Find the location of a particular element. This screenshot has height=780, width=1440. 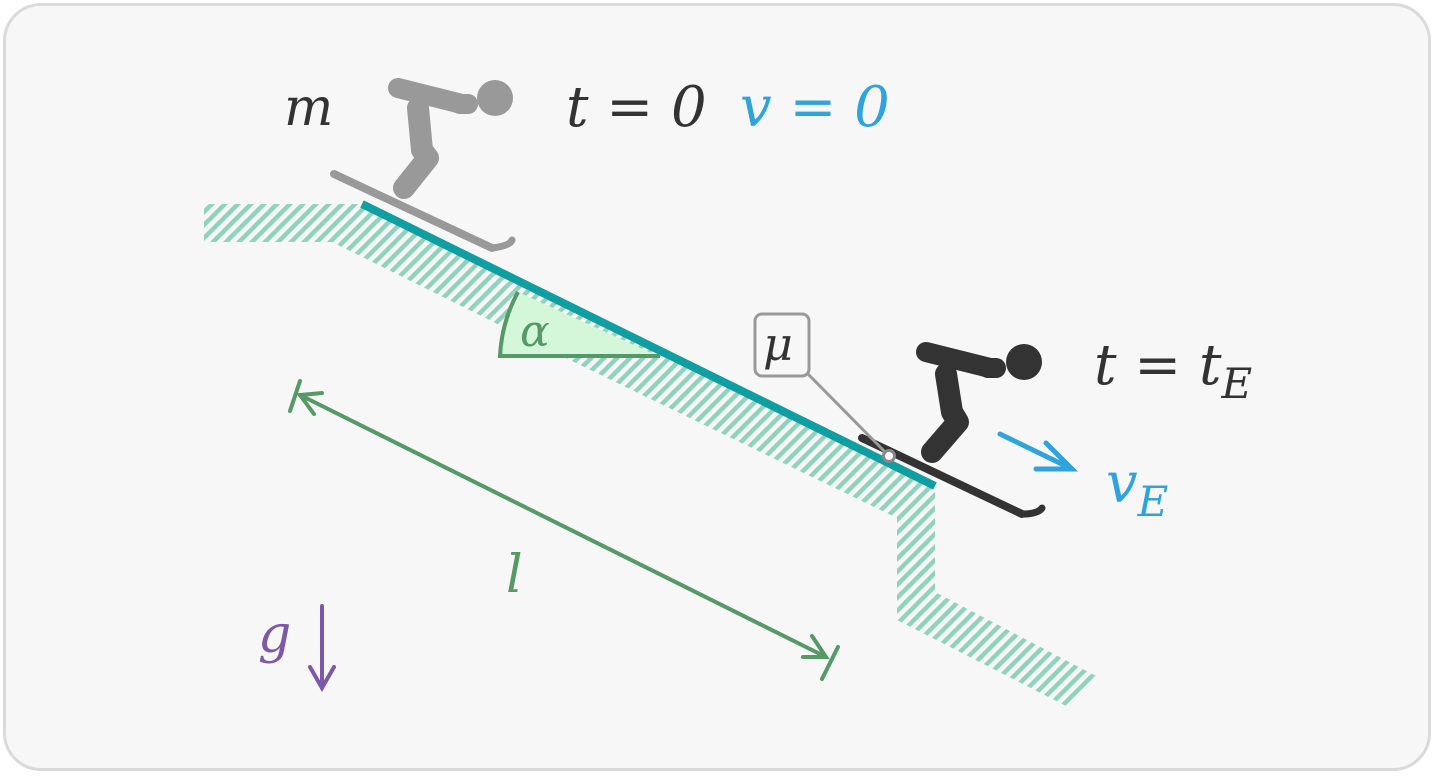

friction-leader-line is located at coordinates (847, 413).